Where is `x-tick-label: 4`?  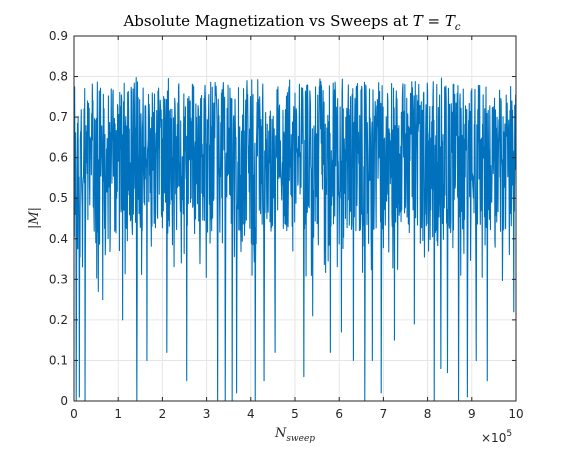 x-tick-label: 4 is located at coordinates (251, 414).